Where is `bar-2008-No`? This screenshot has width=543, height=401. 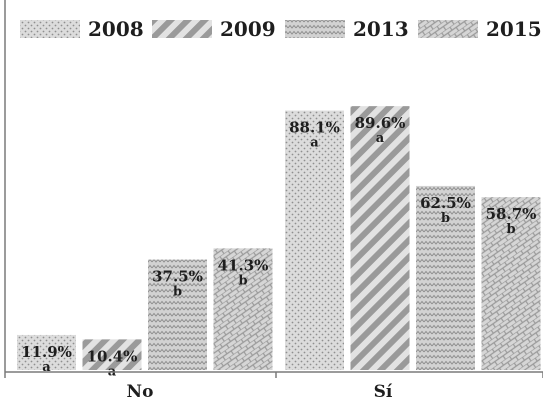
bar-2008-No is located at coordinates (46, 352).